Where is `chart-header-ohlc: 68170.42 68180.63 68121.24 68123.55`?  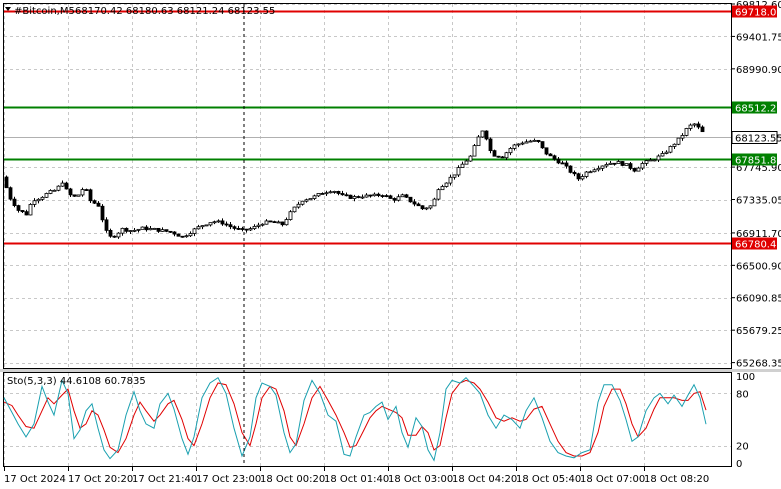
chart-header-ohlc: 68170.42 68180.63 68121.24 68123.55 is located at coordinates (175, 11).